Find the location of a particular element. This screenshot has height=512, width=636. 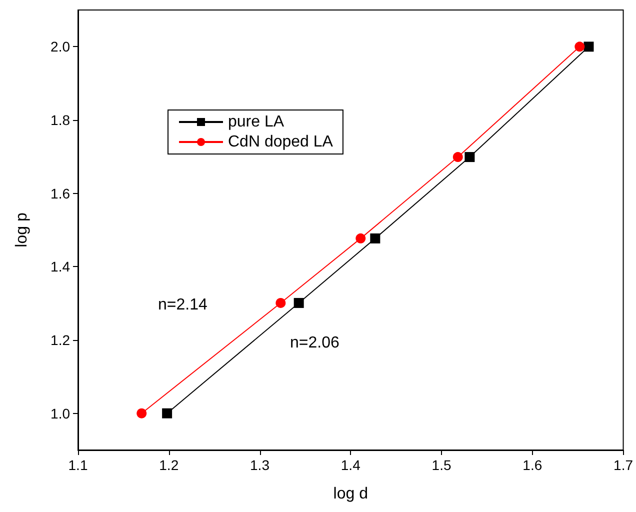

x-tick-label: 1.2 is located at coordinates (169, 465).